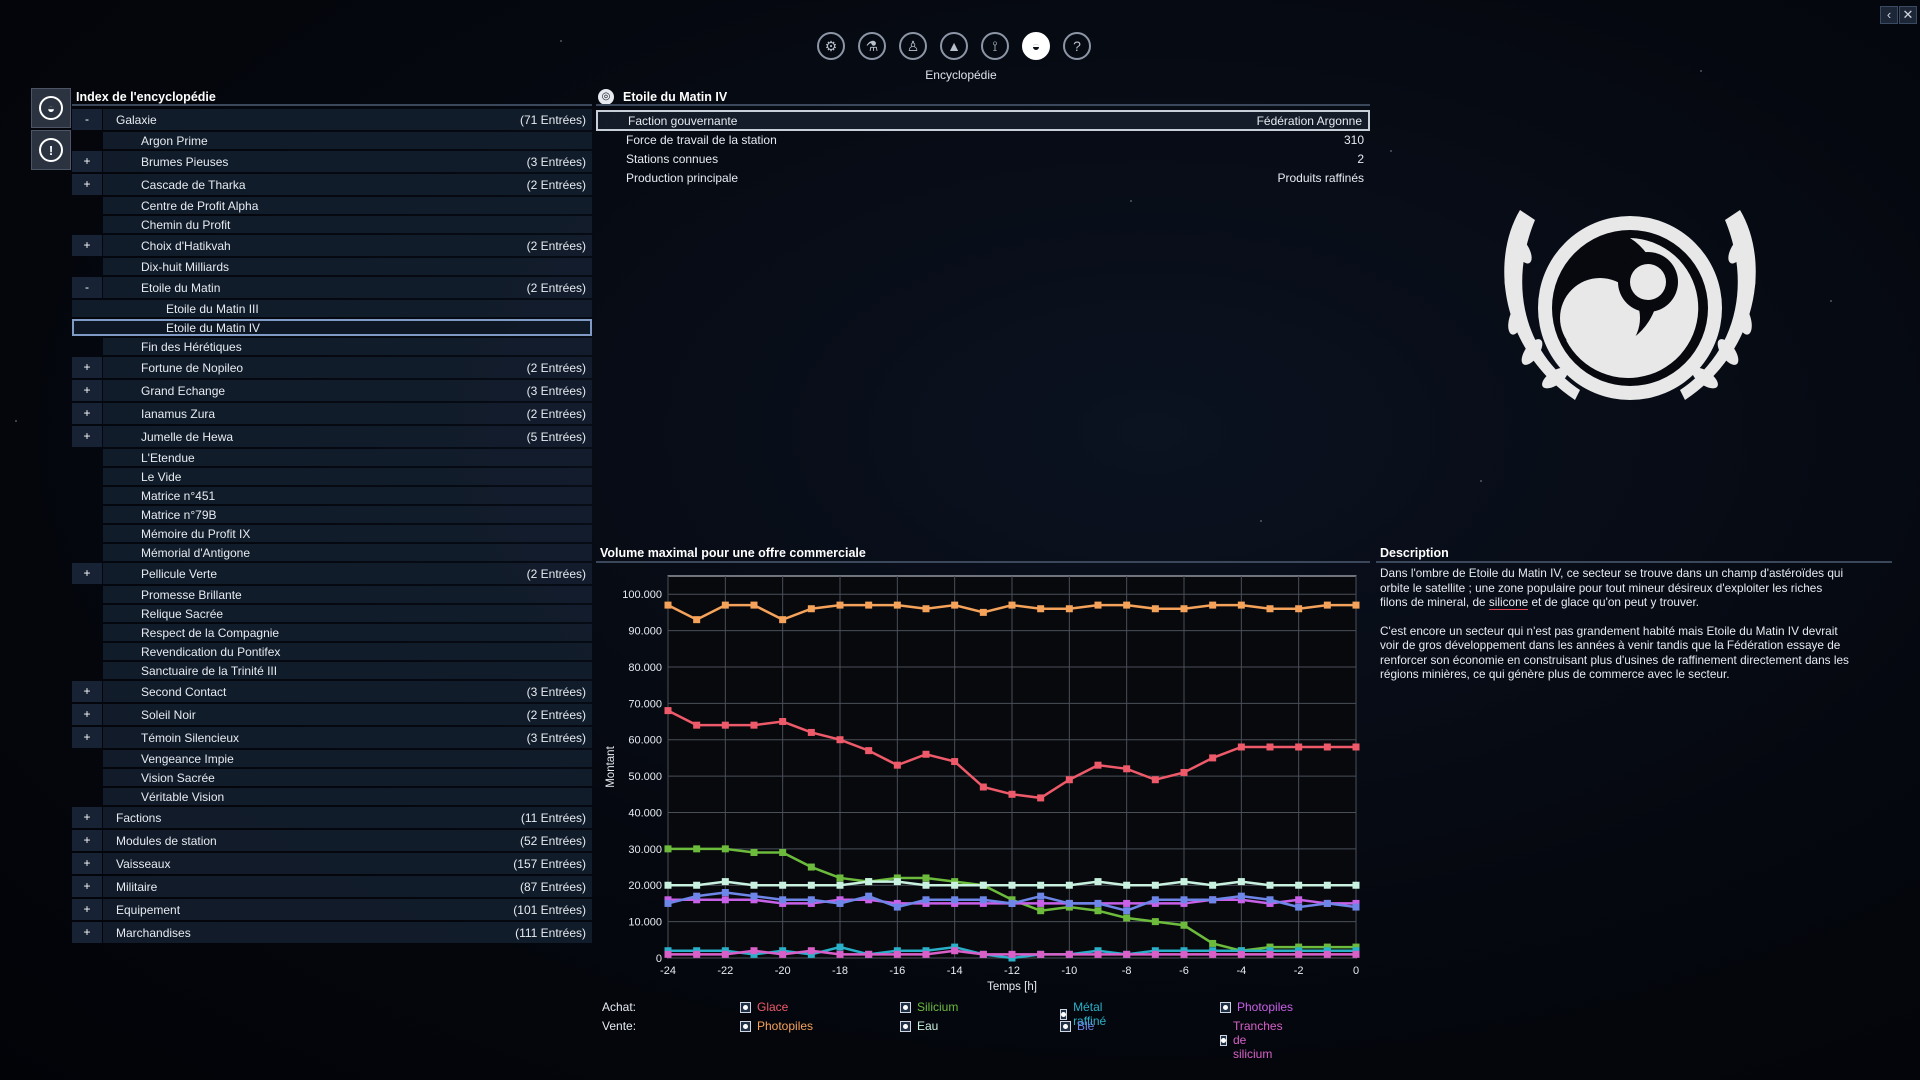 The image size is (1920, 1080). Describe the element at coordinates (332, 476) in the screenshot. I see `tree-item: Le Vide` at that location.